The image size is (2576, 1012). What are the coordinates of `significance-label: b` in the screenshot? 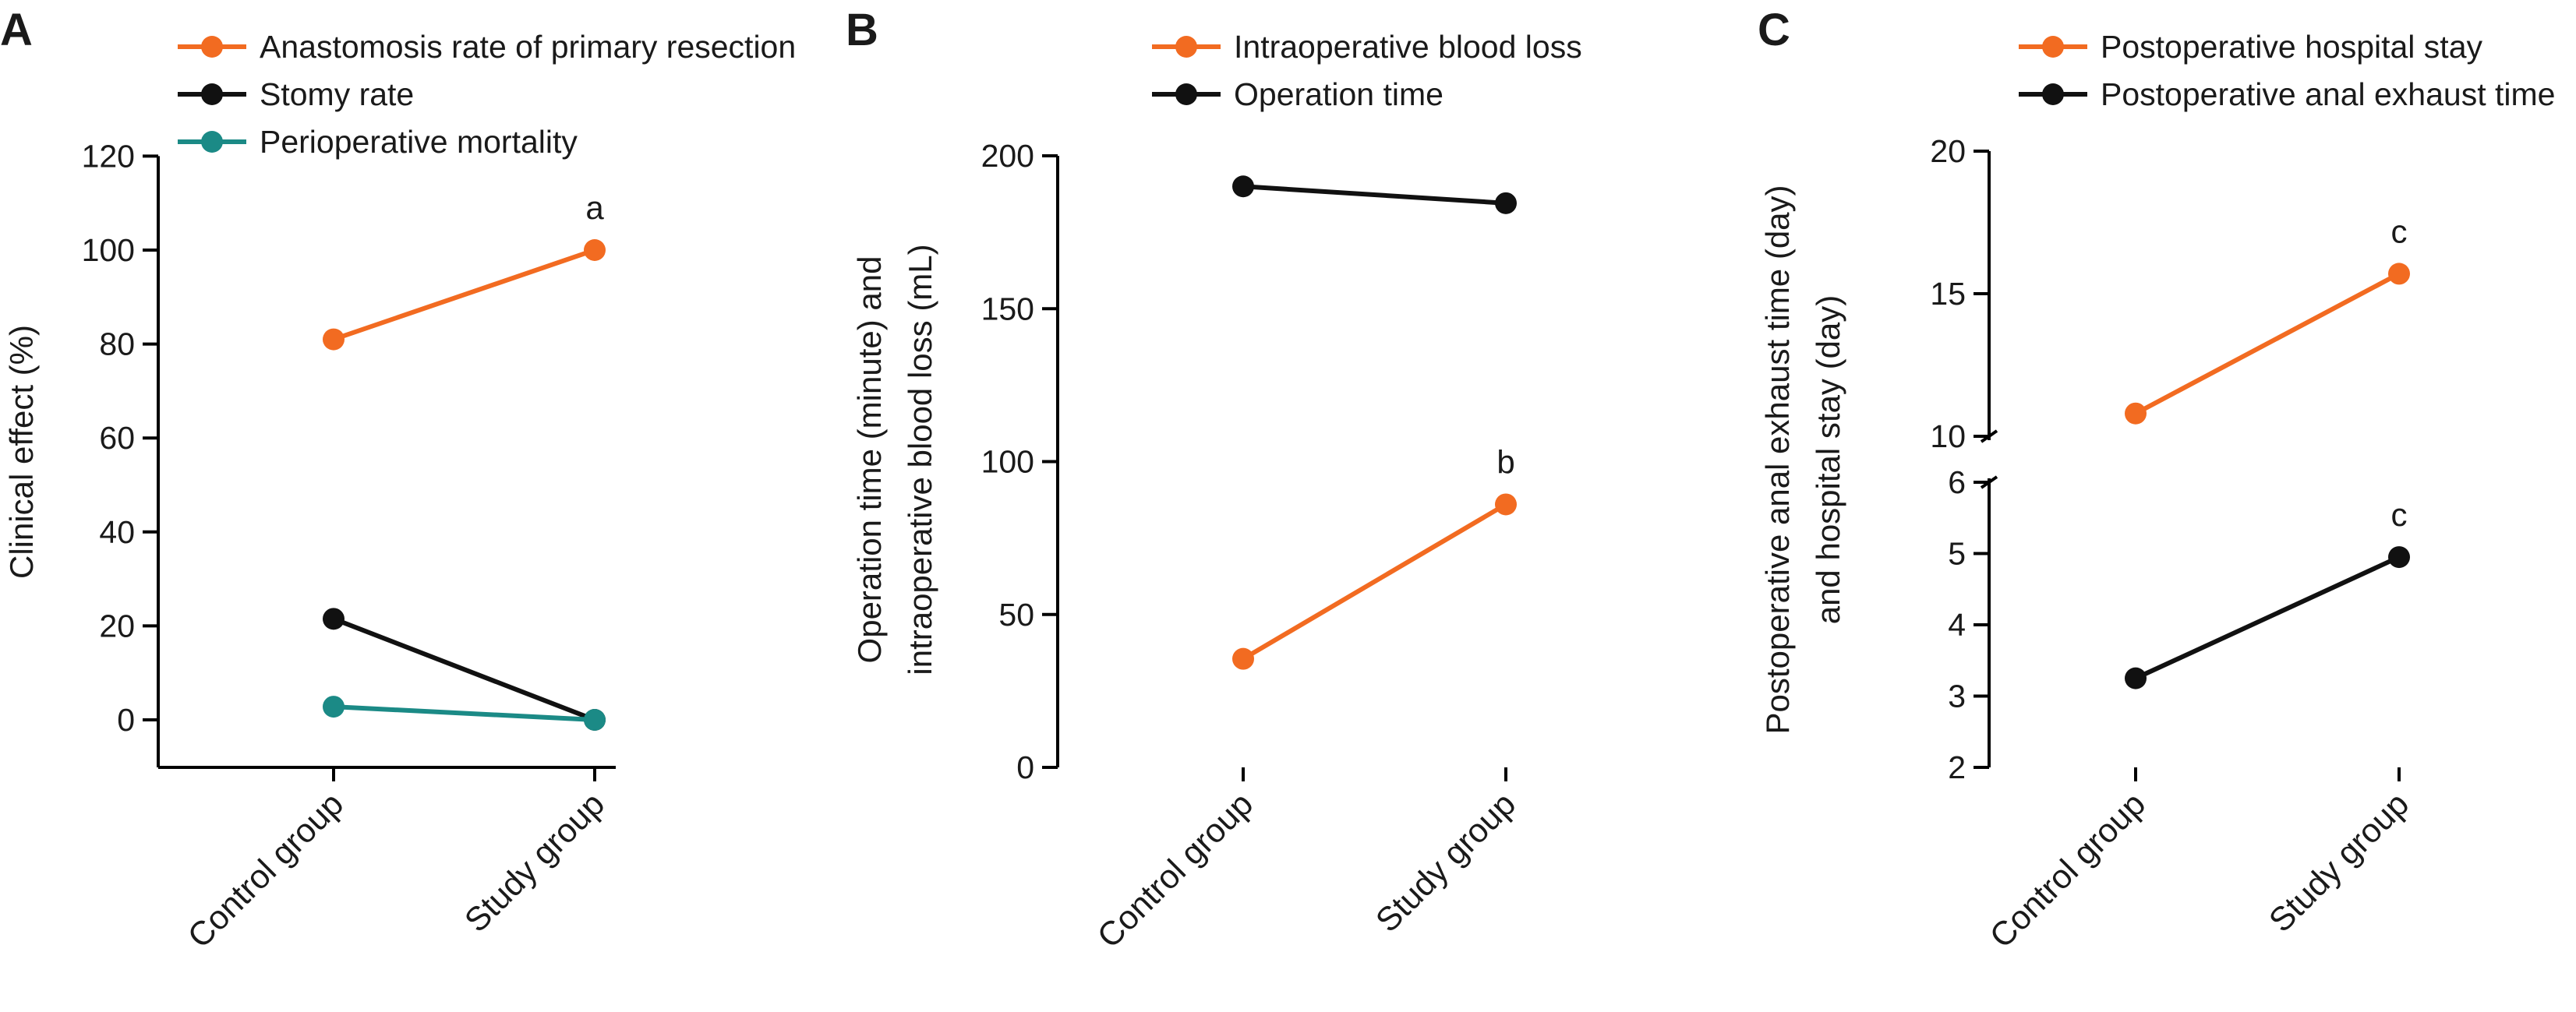 It's located at (1505, 461).